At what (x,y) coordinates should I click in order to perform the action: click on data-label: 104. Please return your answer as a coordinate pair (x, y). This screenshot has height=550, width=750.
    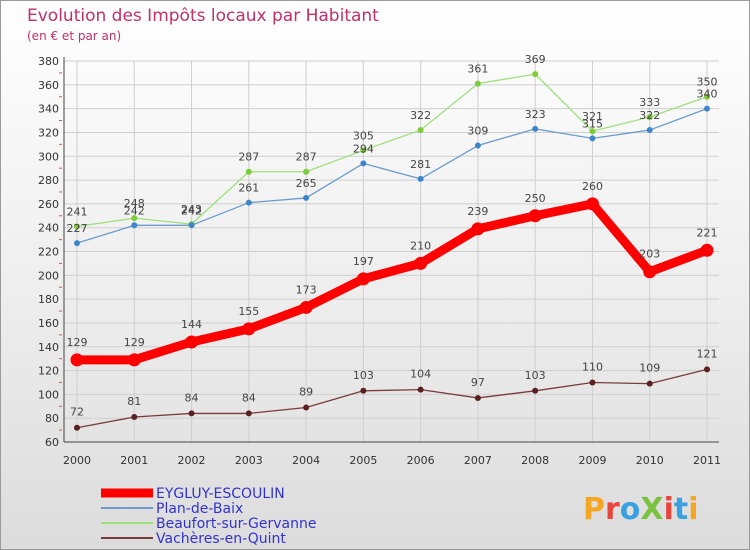
    Looking at the image, I should click on (420, 374).